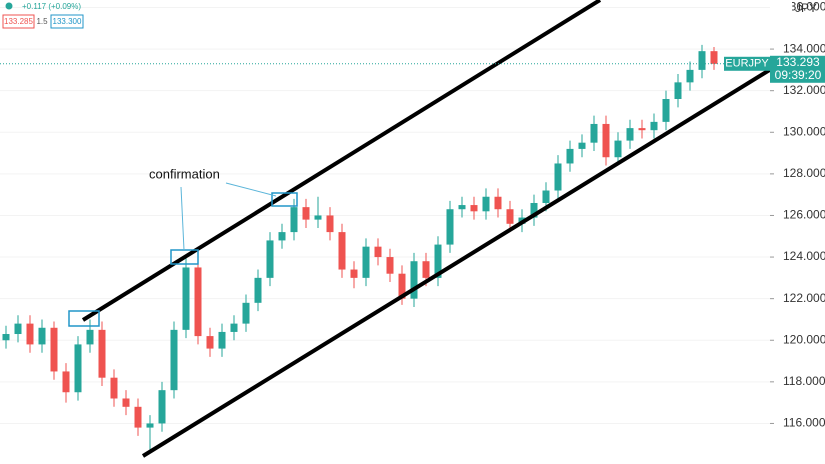 This screenshot has height=464, width=825. Describe the element at coordinates (804, 131) in the screenshot. I see `y-tick-label: 130.000` at that location.